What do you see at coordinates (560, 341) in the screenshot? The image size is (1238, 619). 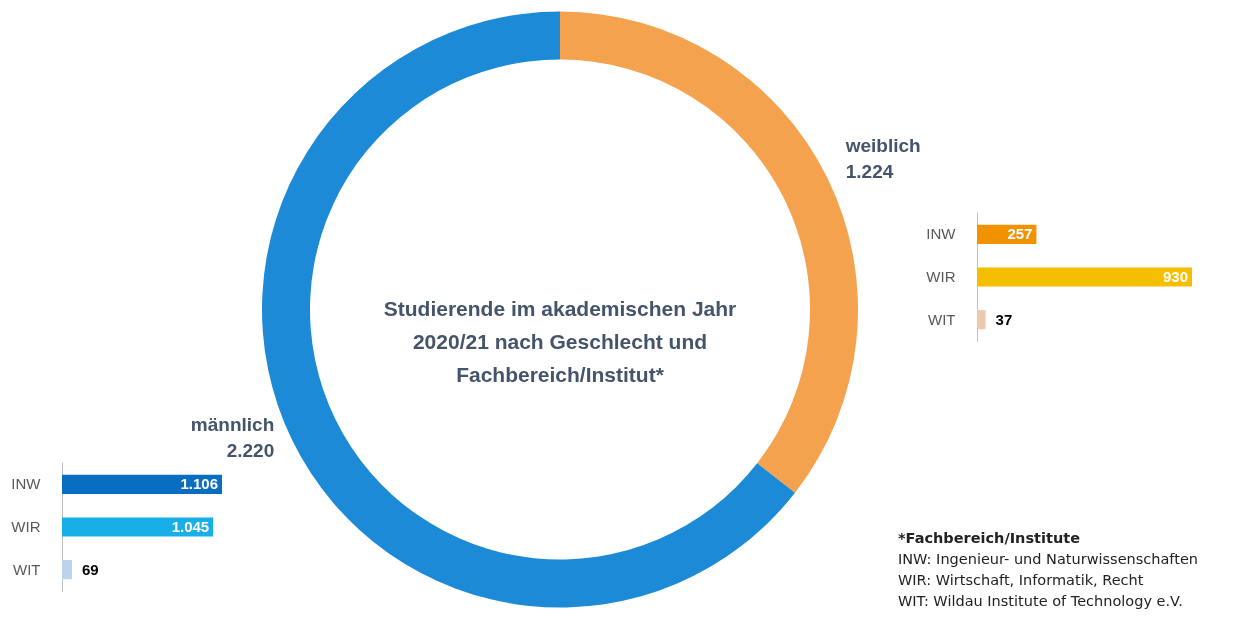 I see `text: Studierende im akademischen Jahr 2020/21 nach Geschlecht und Fachbereich/Institut*` at bounding box center [560, 341].